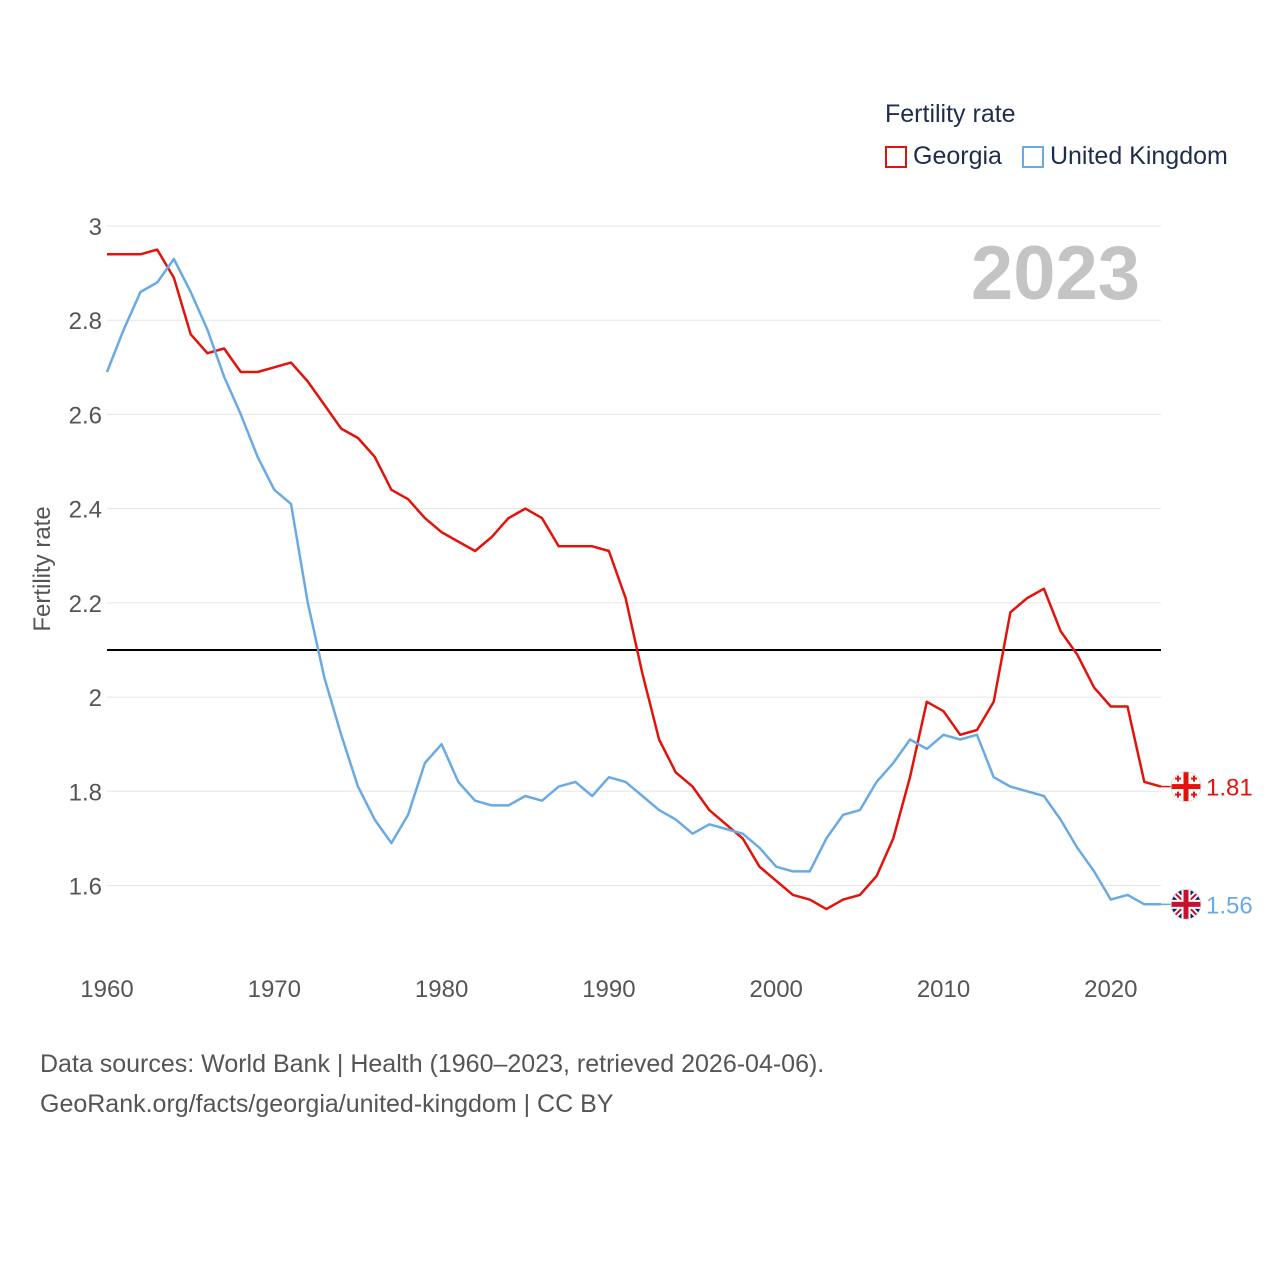  Describe the element at coordinates (943, 989) in the screenshot. I see `x-tick-label: 2010` at that location.